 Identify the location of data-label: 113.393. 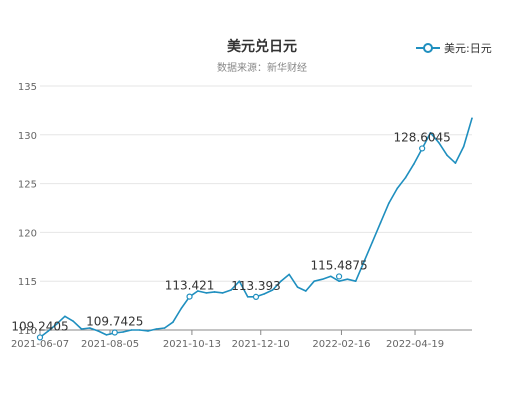
(256, 286).